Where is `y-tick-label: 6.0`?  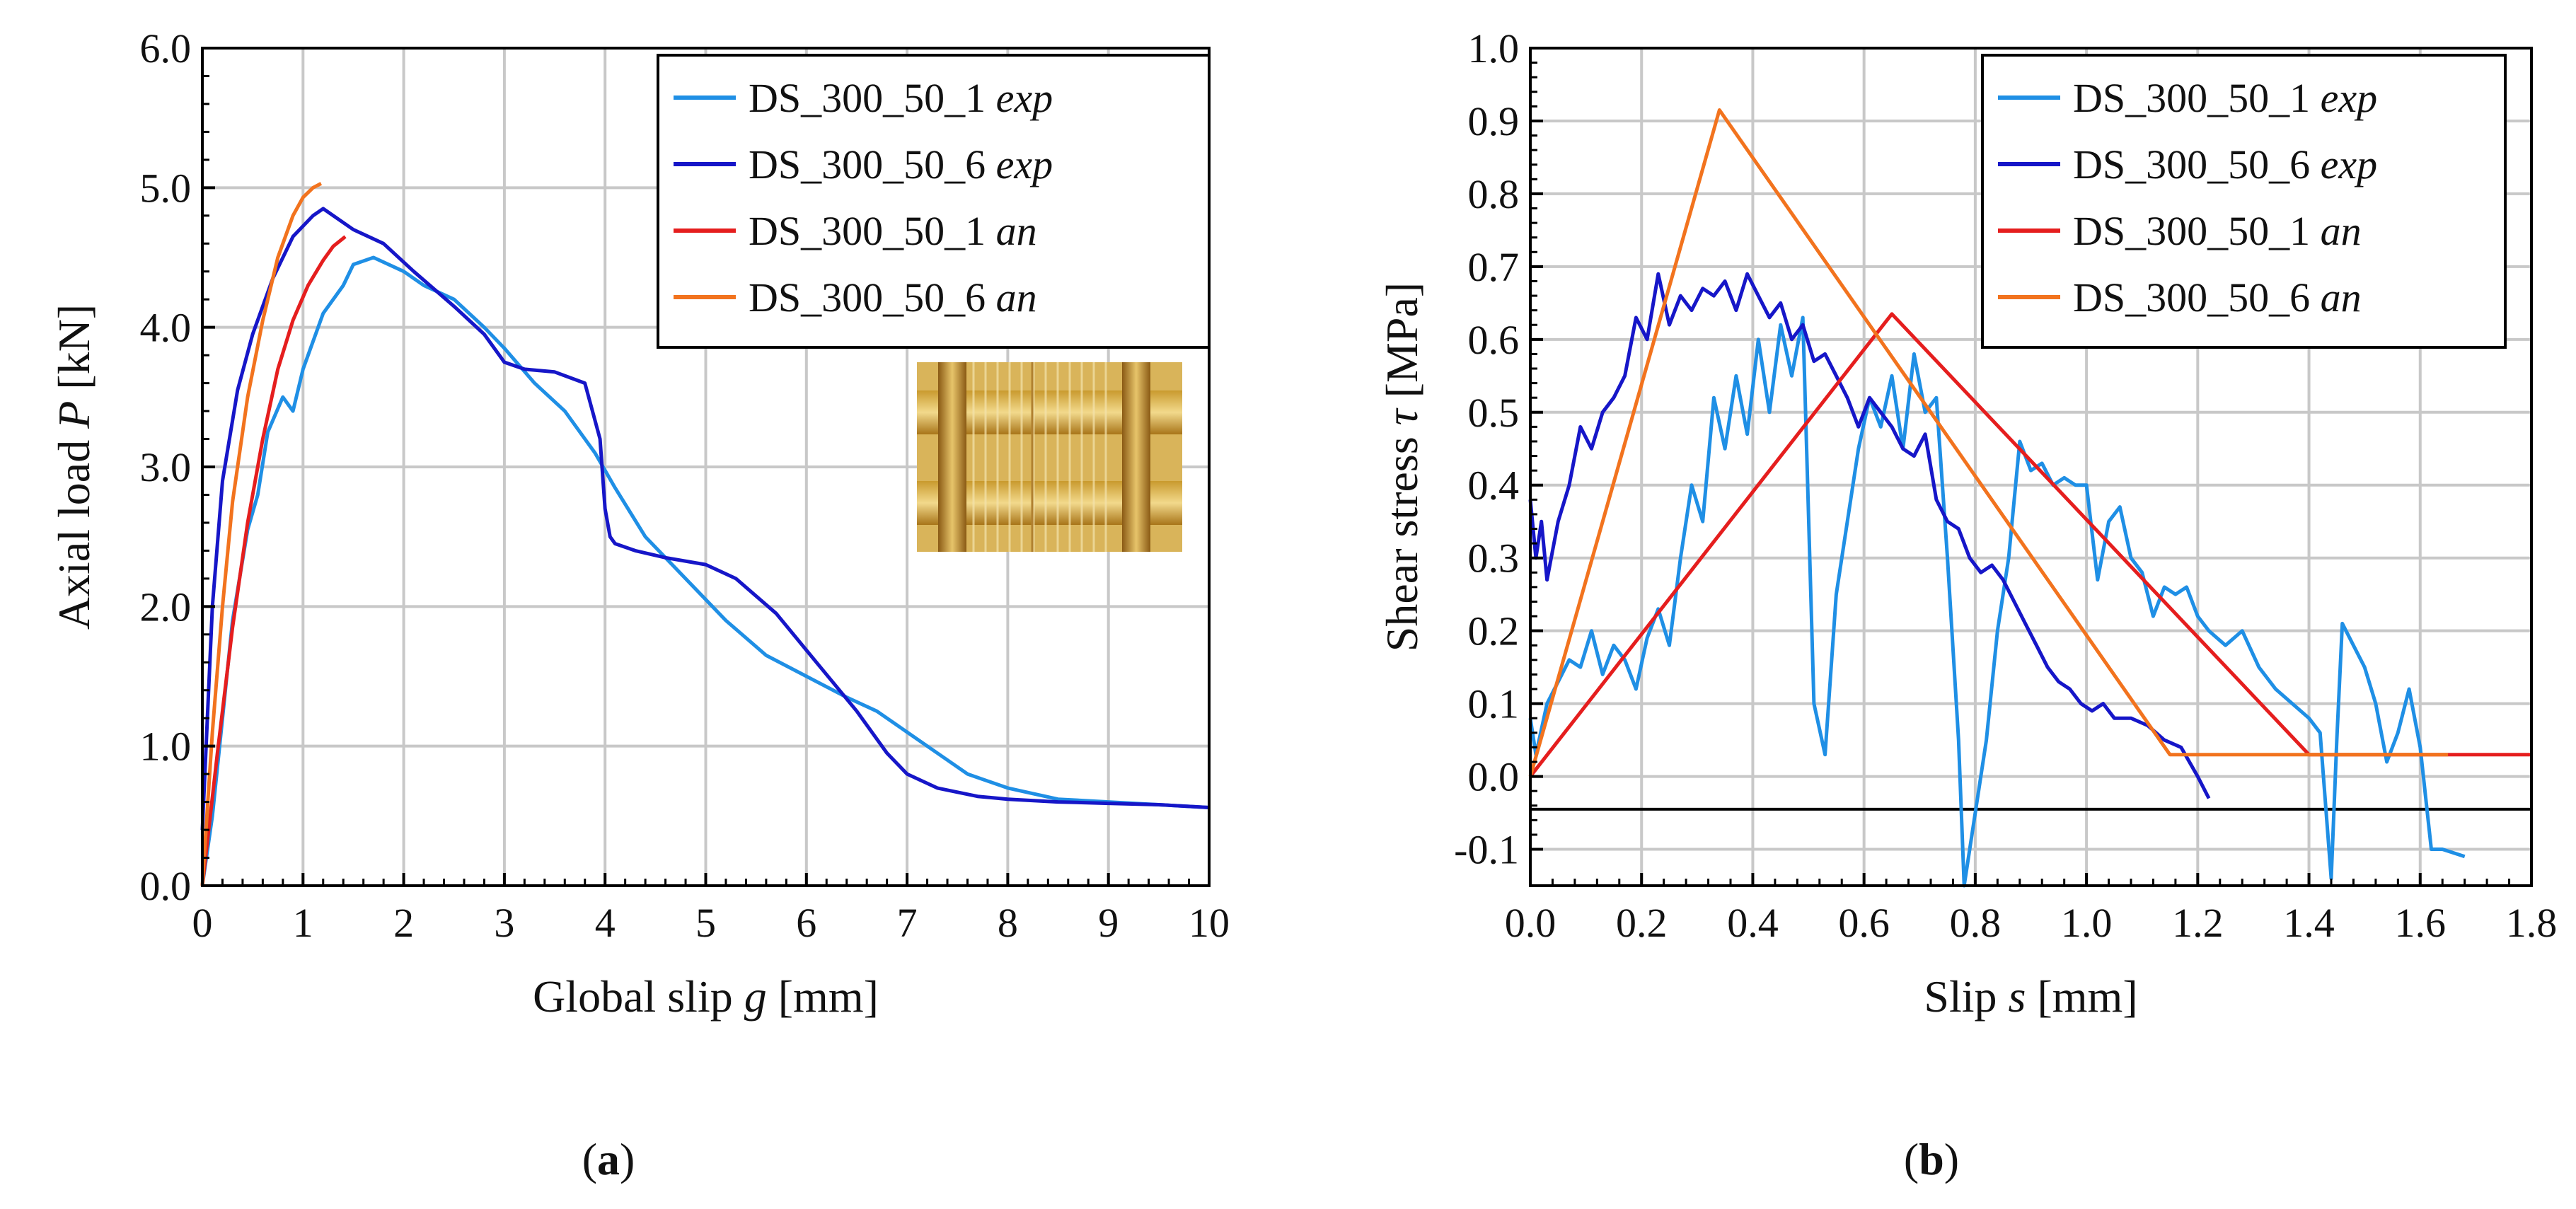 y-tick-label: 6.0 is located at coordinates (166, 48).